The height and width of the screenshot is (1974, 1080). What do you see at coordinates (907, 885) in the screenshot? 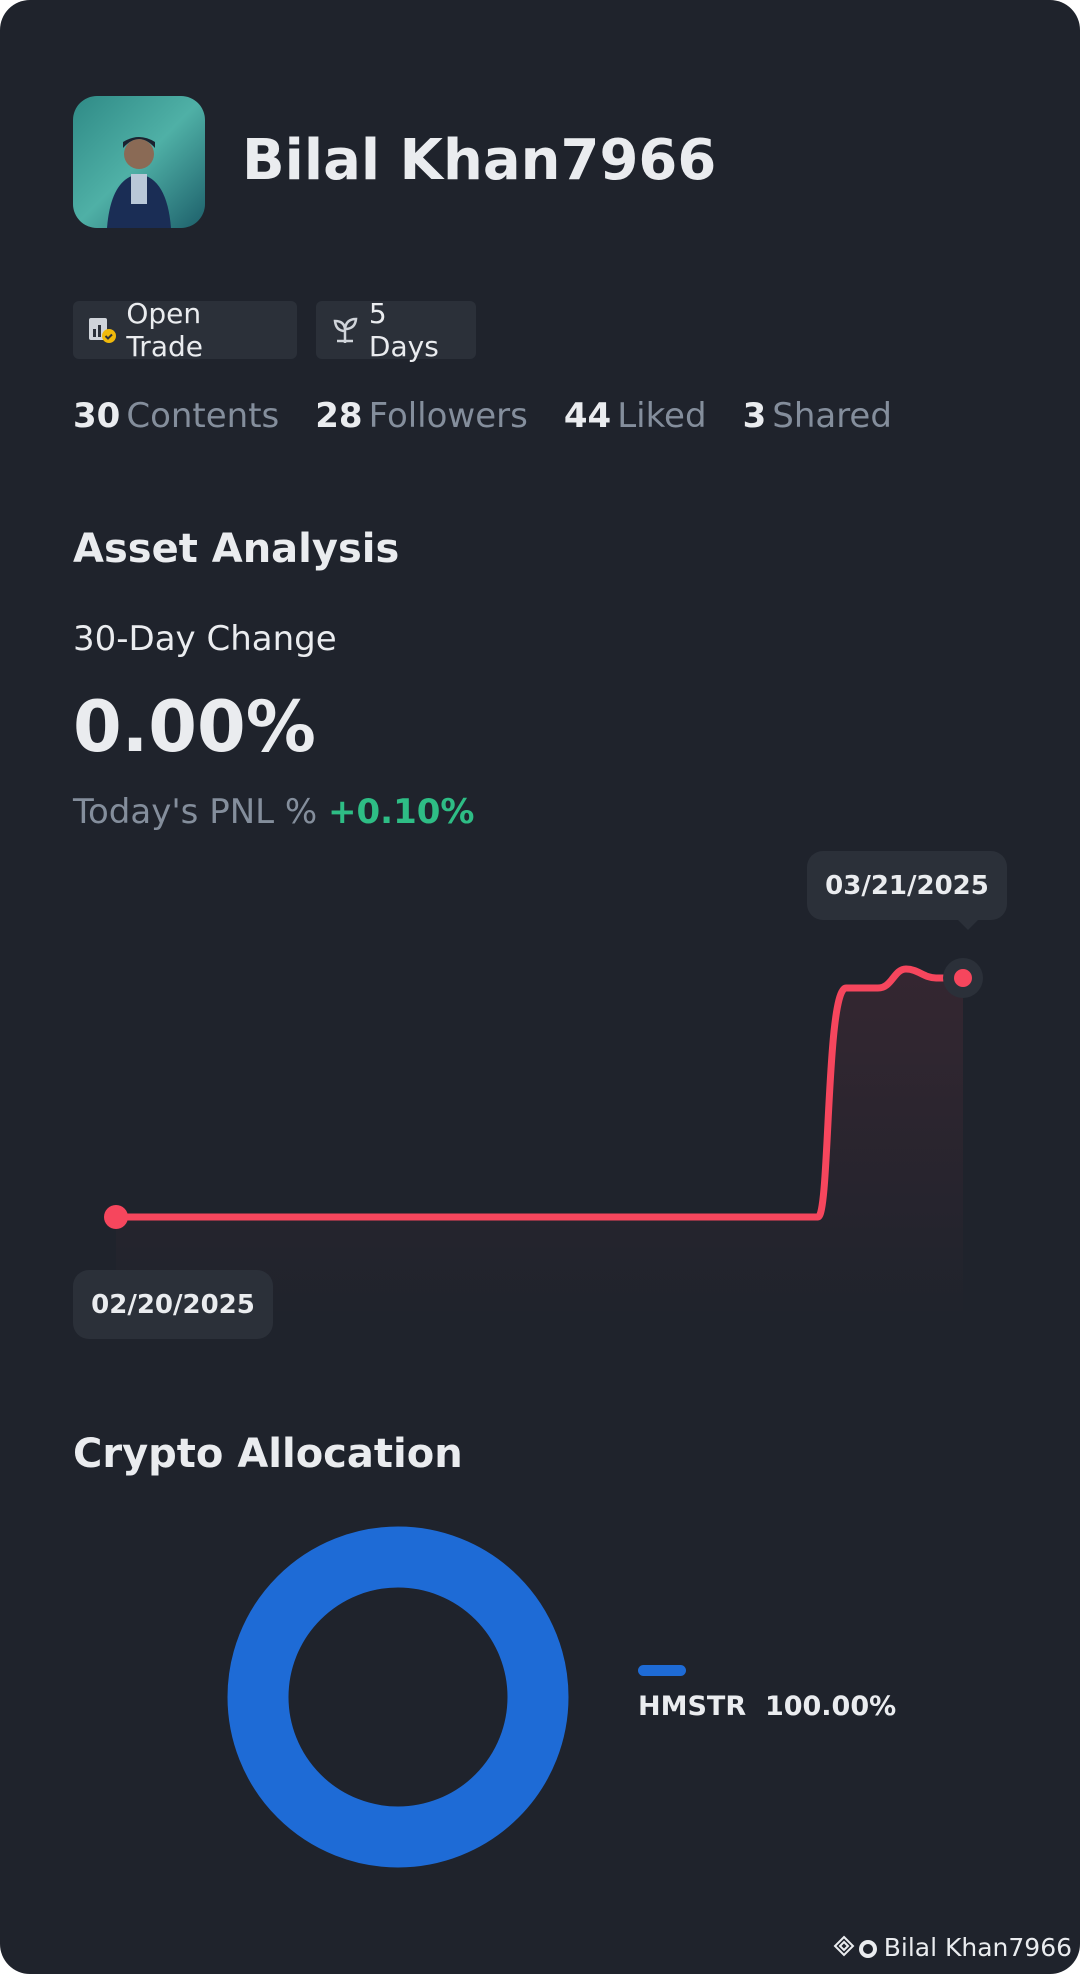
I see `end-date: 03/21/2025` at bounding box center [907, 885].